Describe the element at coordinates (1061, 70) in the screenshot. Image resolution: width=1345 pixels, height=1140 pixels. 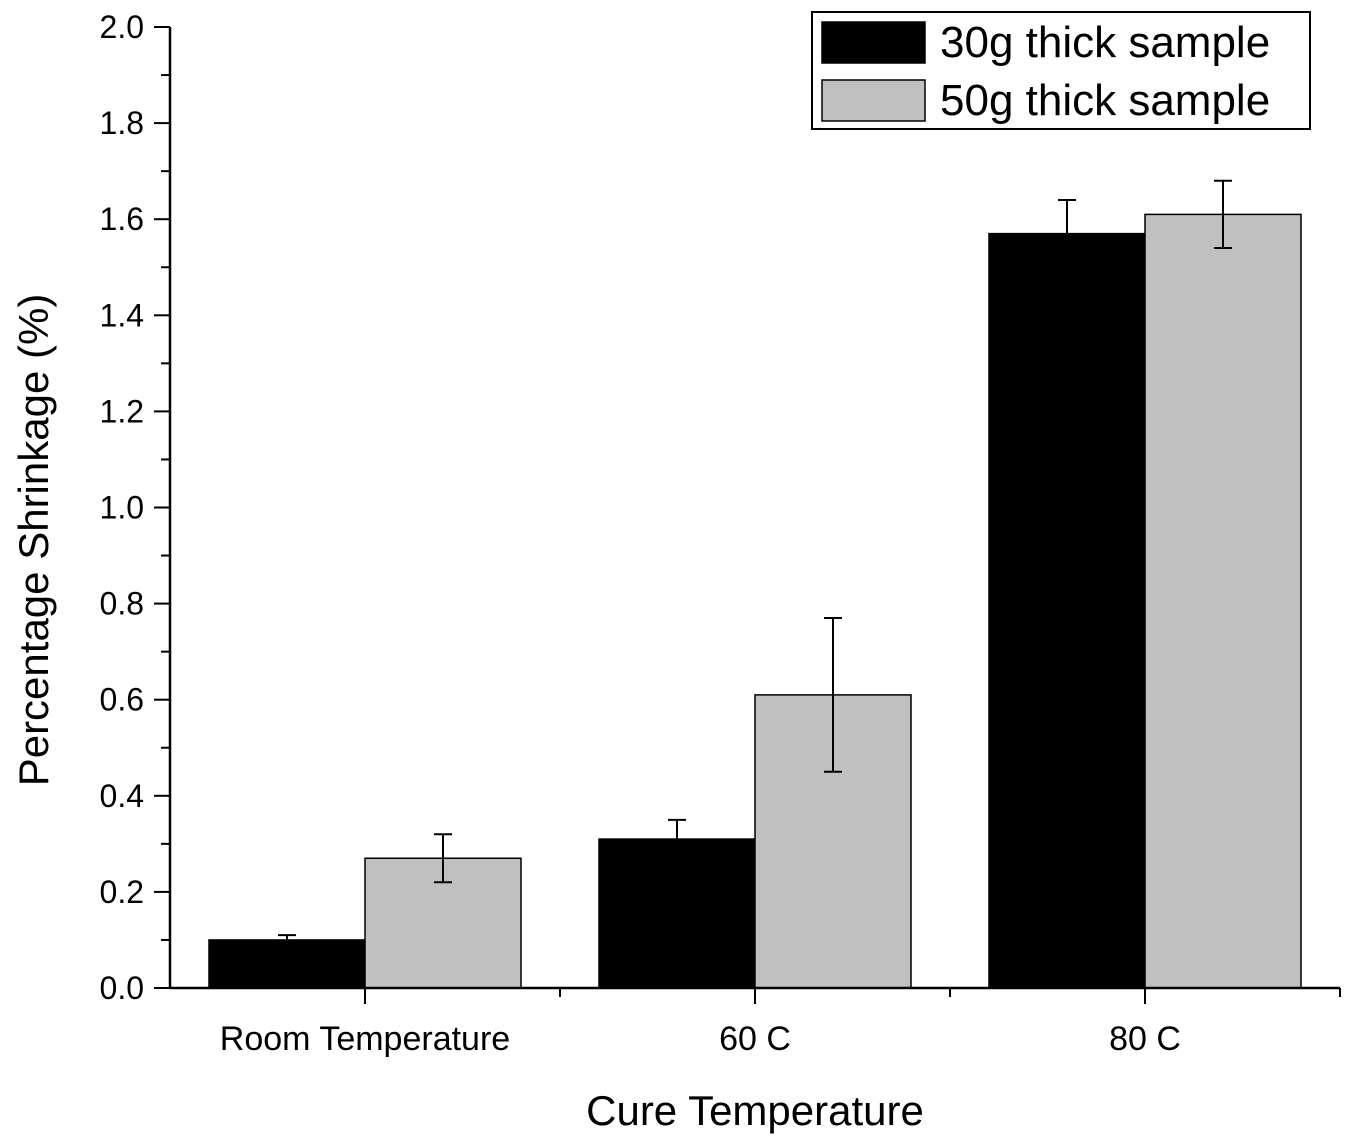
I see `legend: 30g thick sample 50g thick sample` at that location.